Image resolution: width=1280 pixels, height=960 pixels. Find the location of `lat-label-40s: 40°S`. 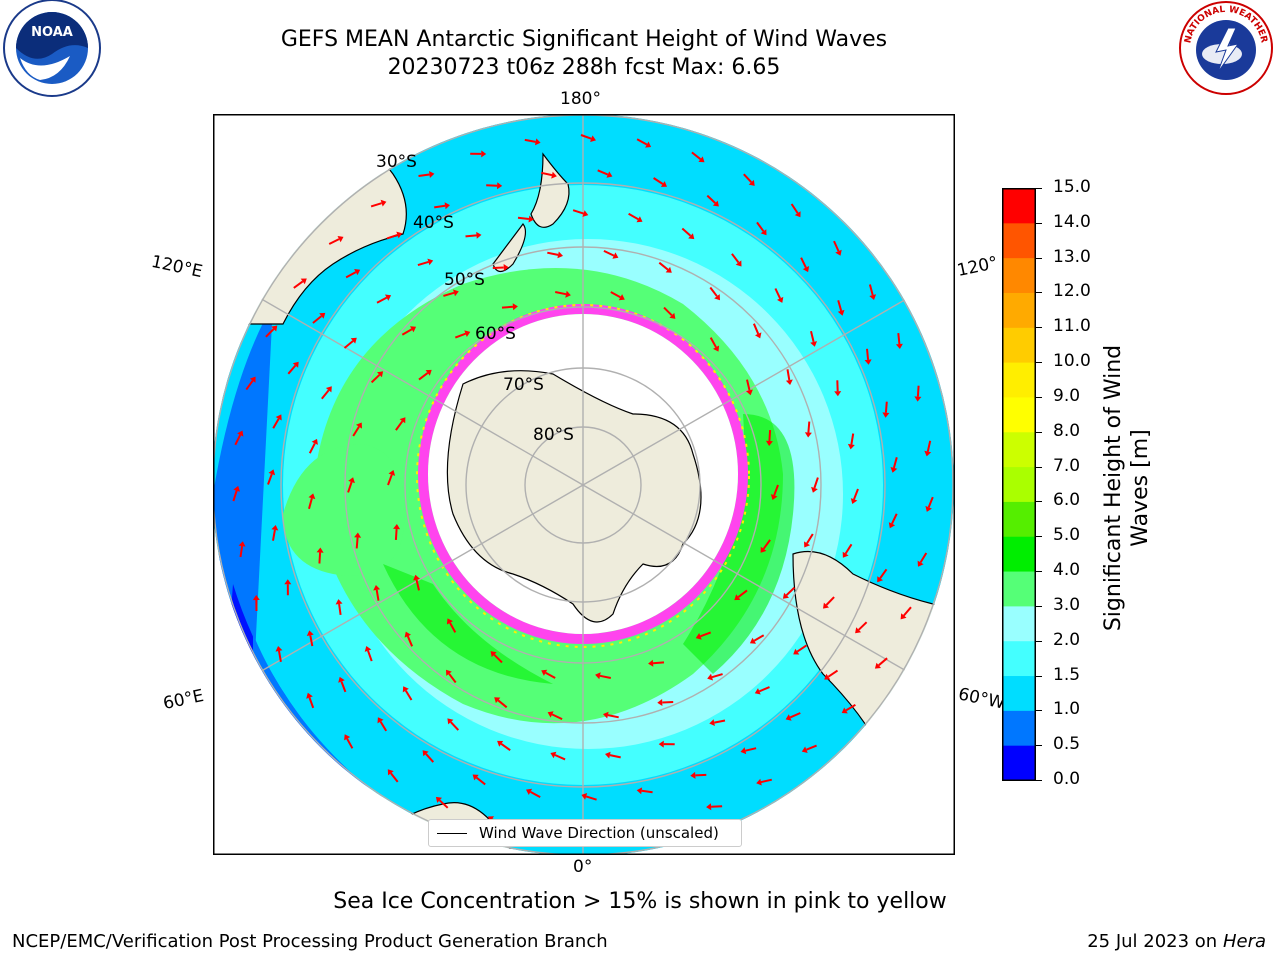

lat-label-40s: 40°S is located at coordinates (433, 223).